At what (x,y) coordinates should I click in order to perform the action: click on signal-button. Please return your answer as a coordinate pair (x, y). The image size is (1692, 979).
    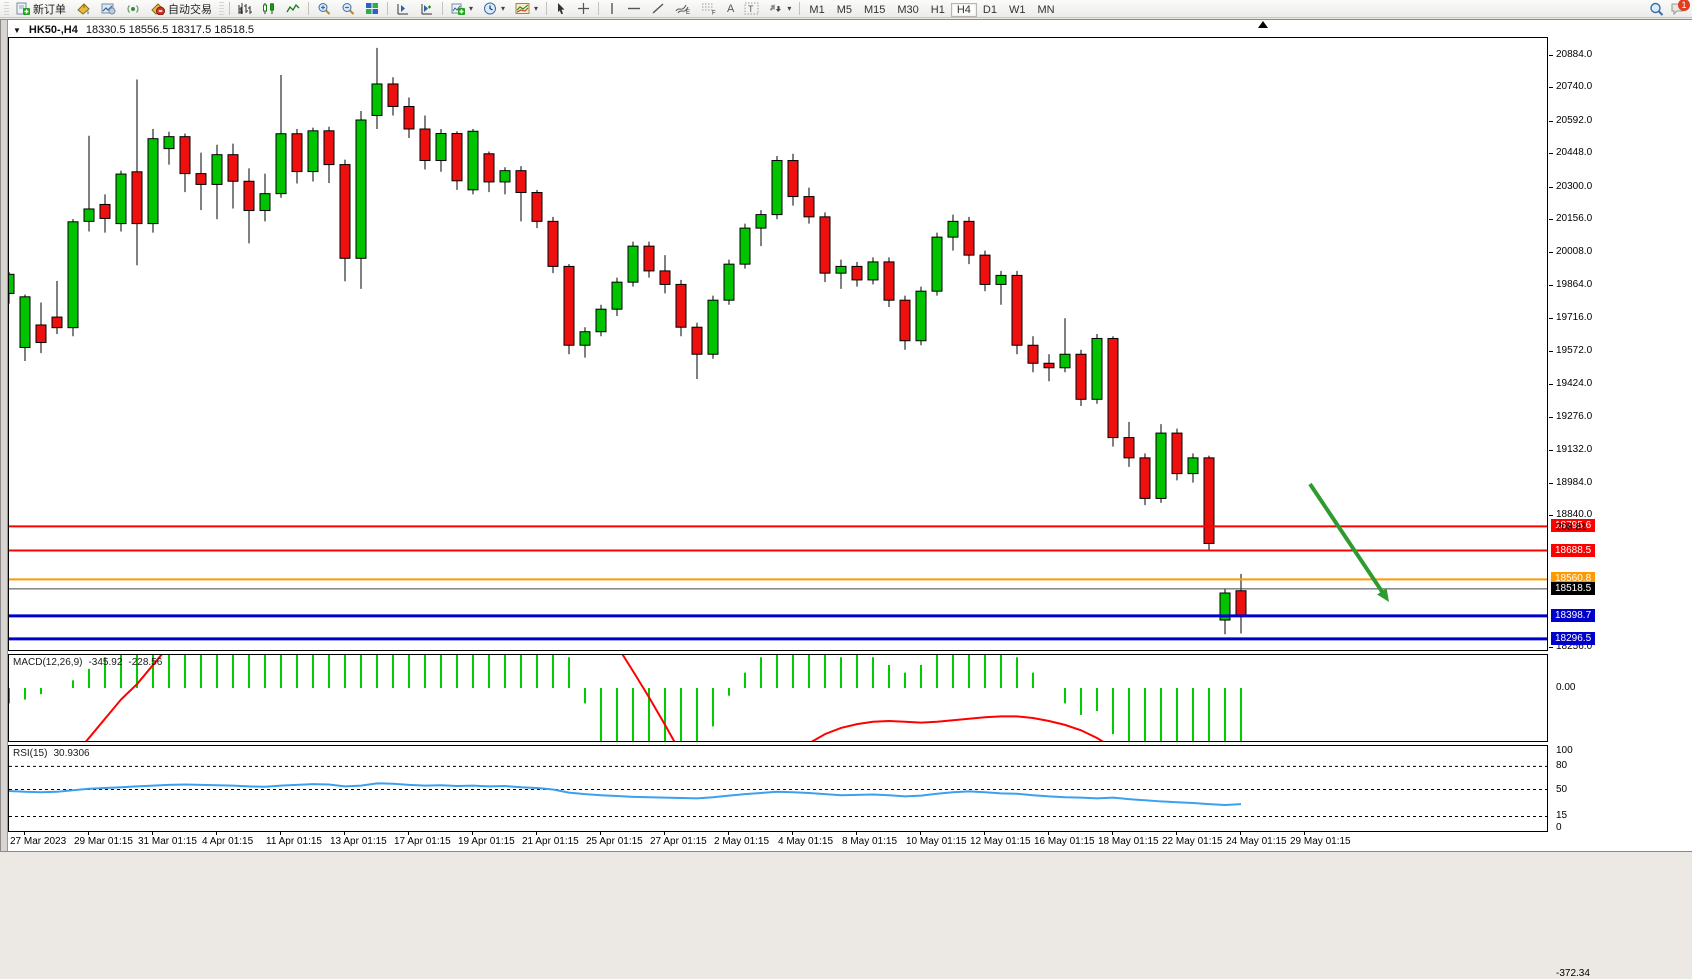
    Looking at the image, I should click on (133, 9).